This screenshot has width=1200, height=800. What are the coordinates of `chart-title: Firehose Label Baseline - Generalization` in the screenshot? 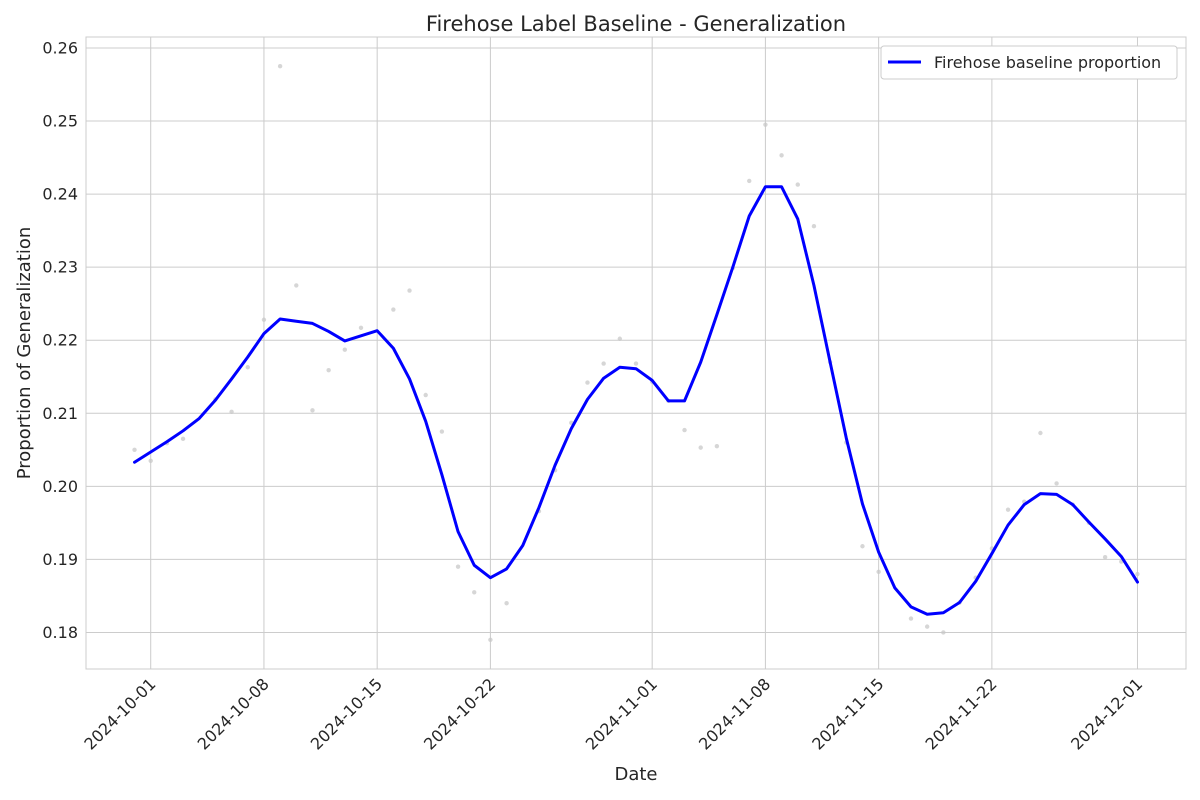 It's located at (636, 24).